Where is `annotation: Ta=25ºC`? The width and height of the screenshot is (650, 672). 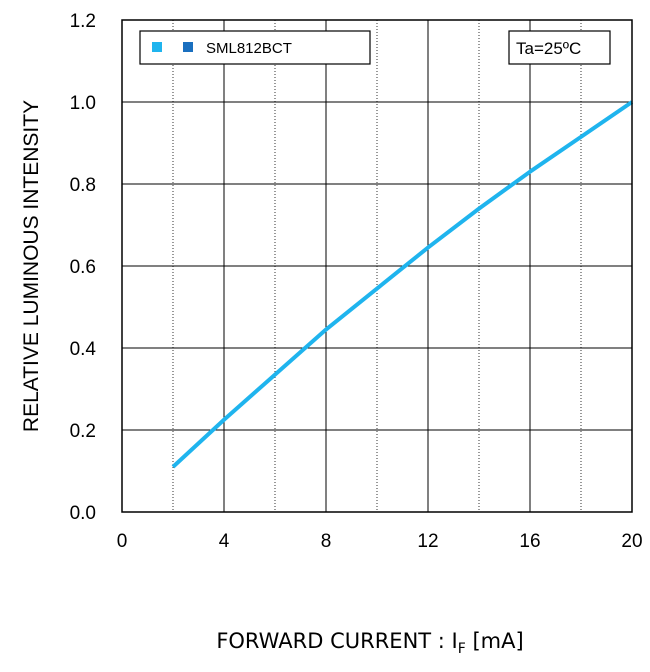 annotation: Ta=25ºC is located at coordinates (559, 47).